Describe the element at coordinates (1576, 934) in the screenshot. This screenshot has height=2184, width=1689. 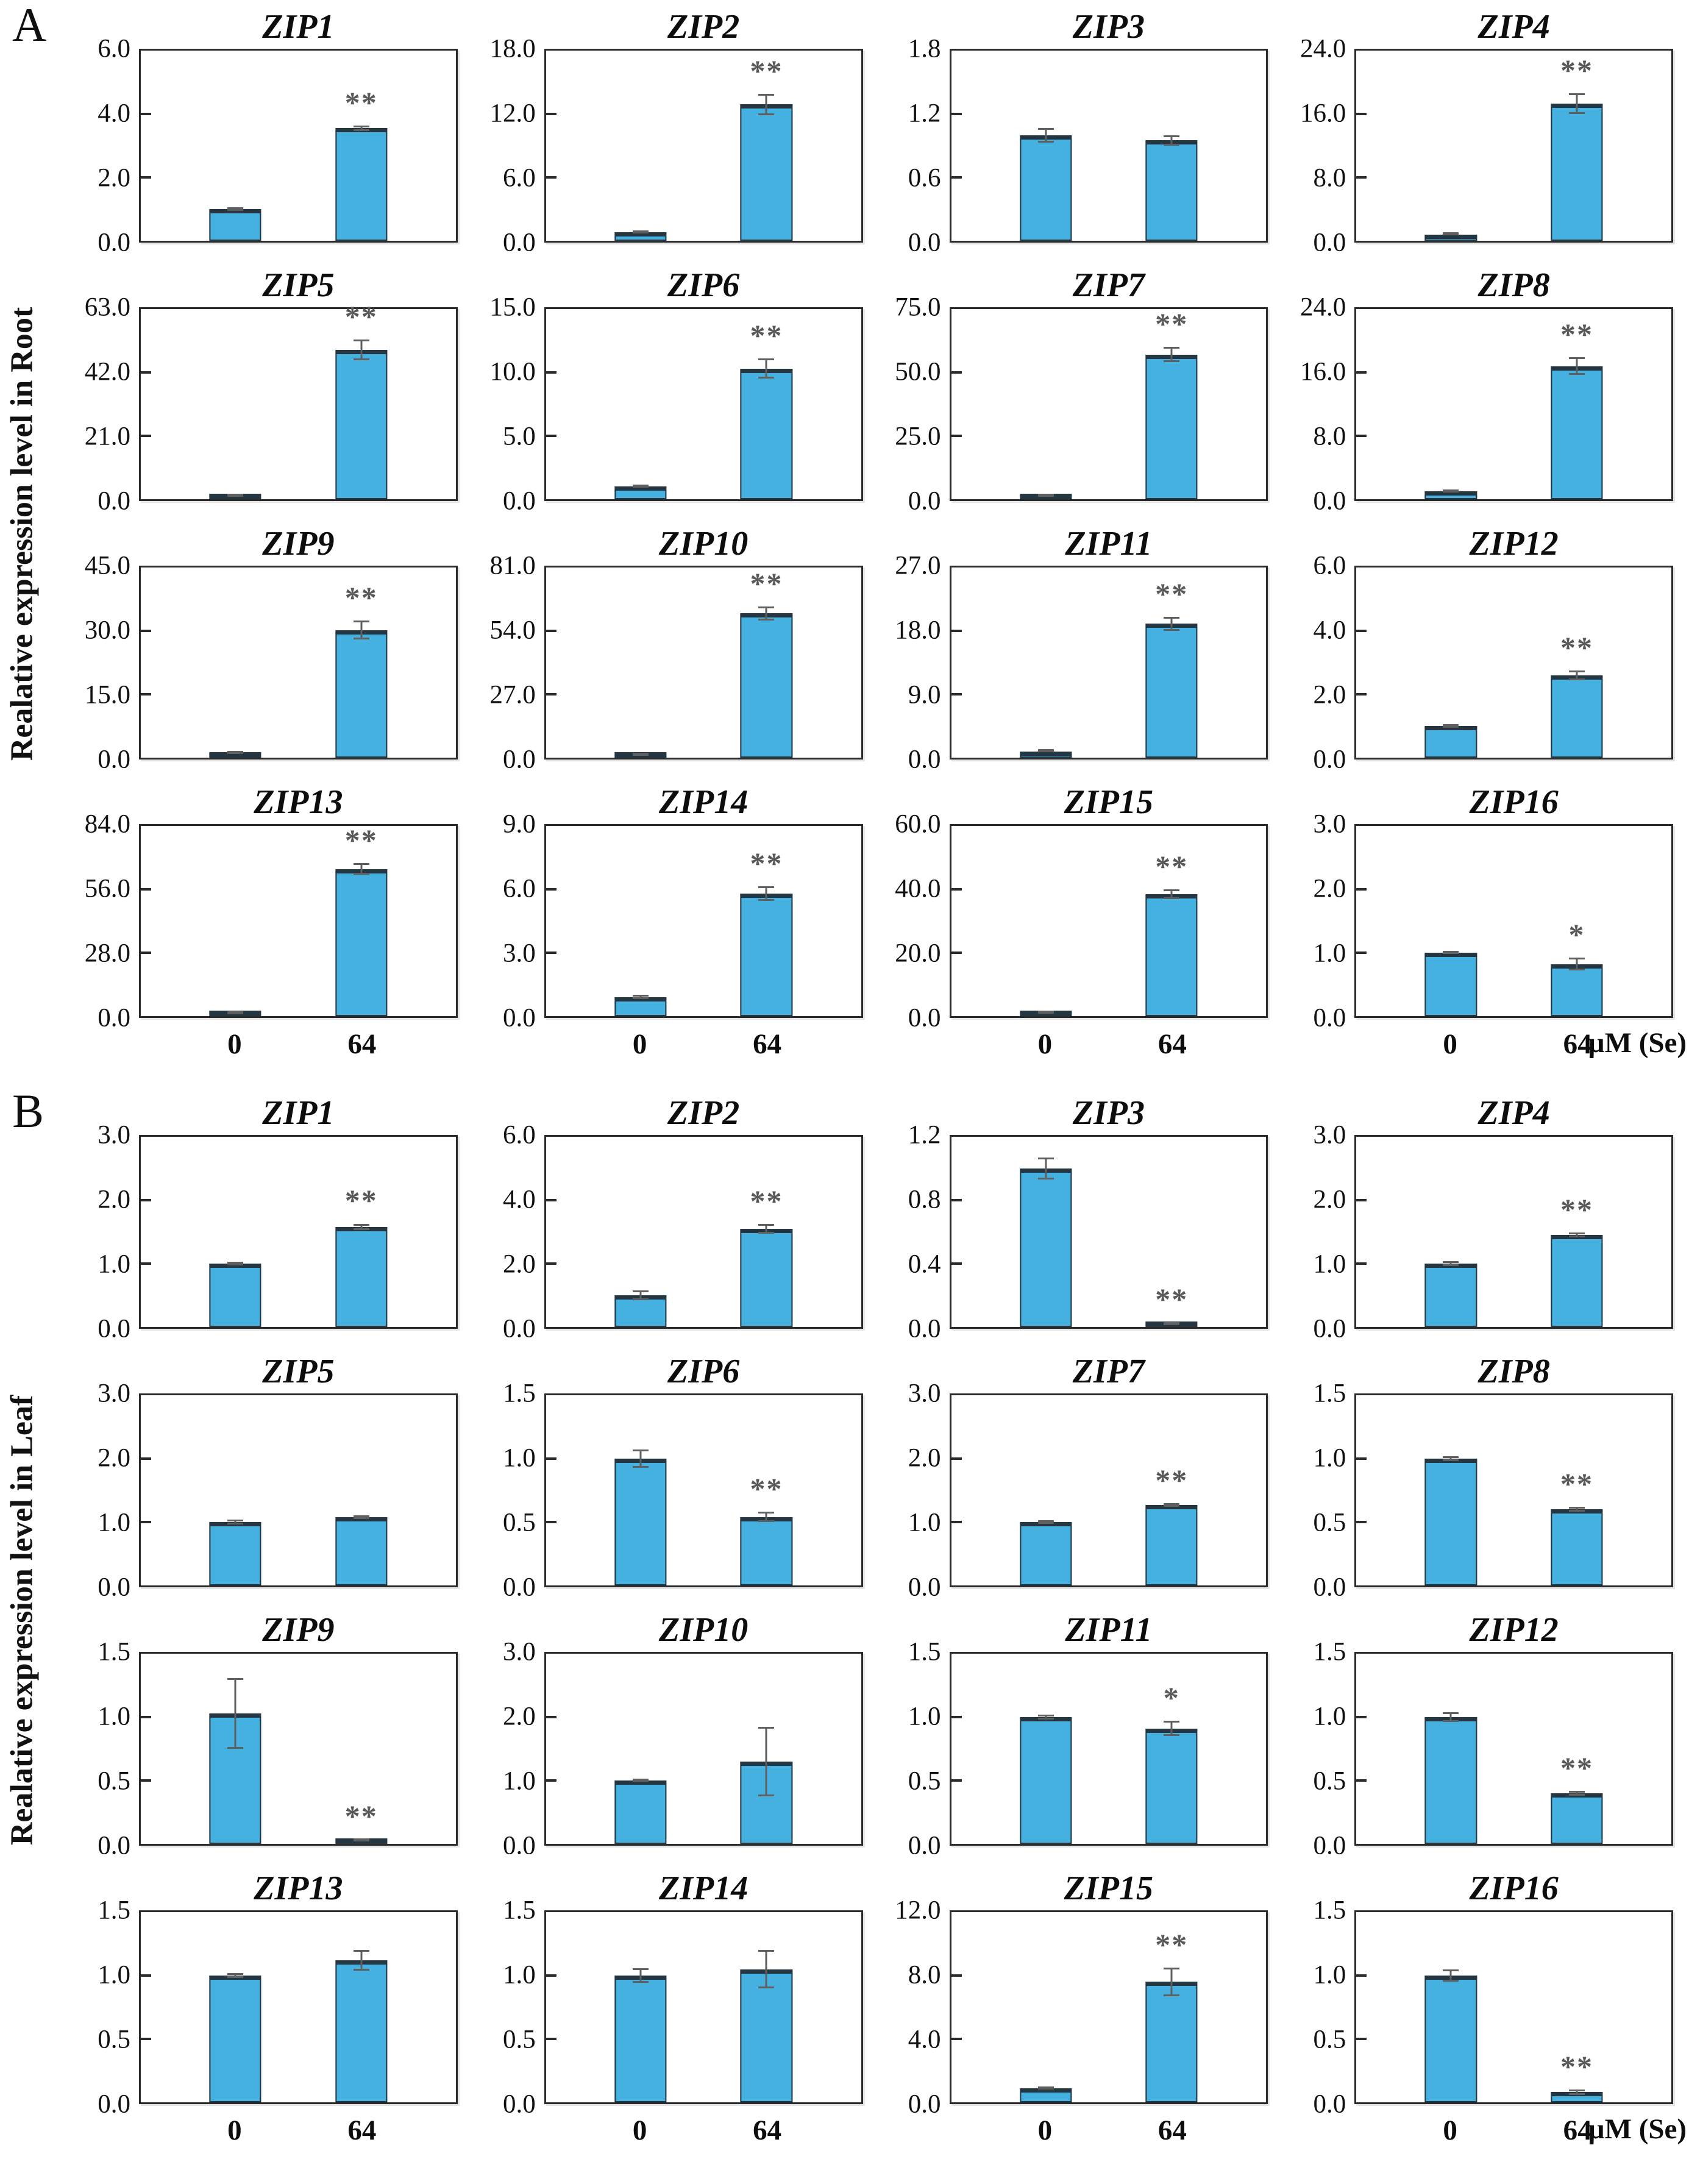
I see `significance-marker: *` at that location.